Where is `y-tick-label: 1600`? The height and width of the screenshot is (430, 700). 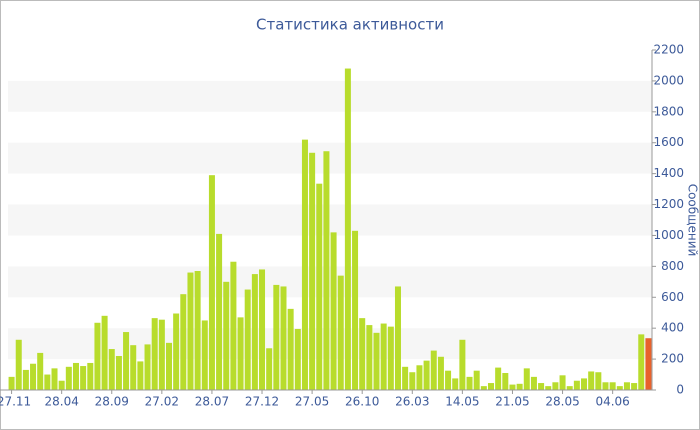 y-tick-label: 1600 is located at coordinates (668, 142).